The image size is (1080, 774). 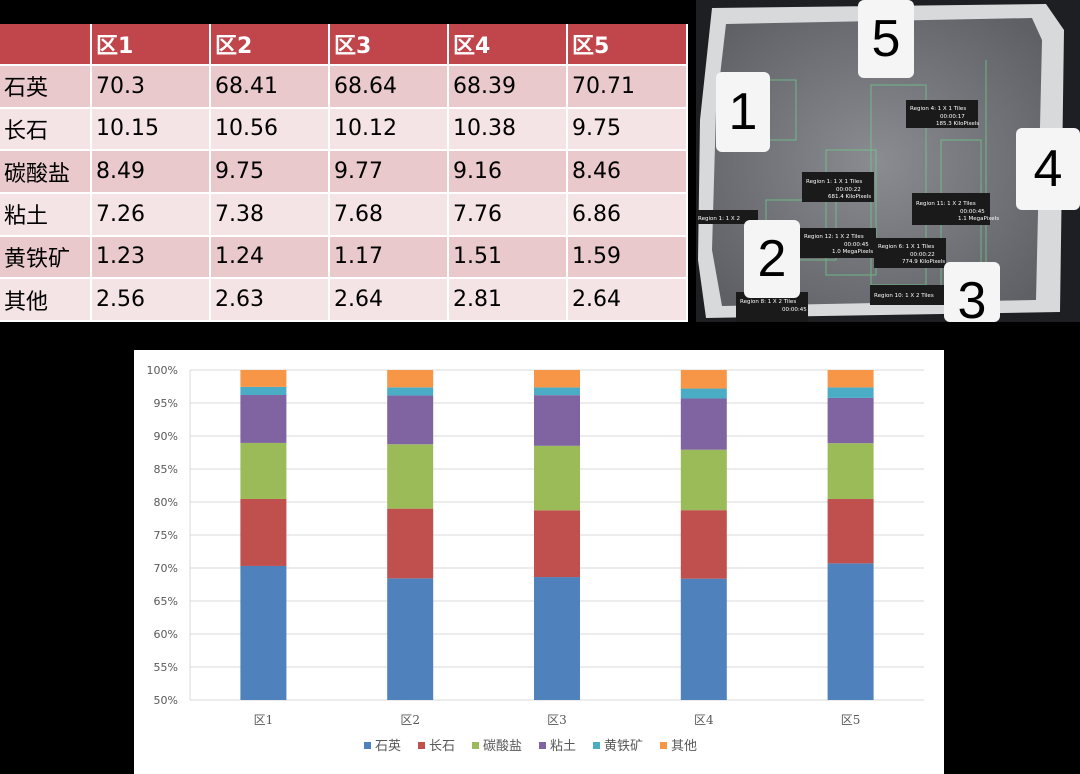 I want to click on region-number-label: 4, so click(x=1048, y=169).